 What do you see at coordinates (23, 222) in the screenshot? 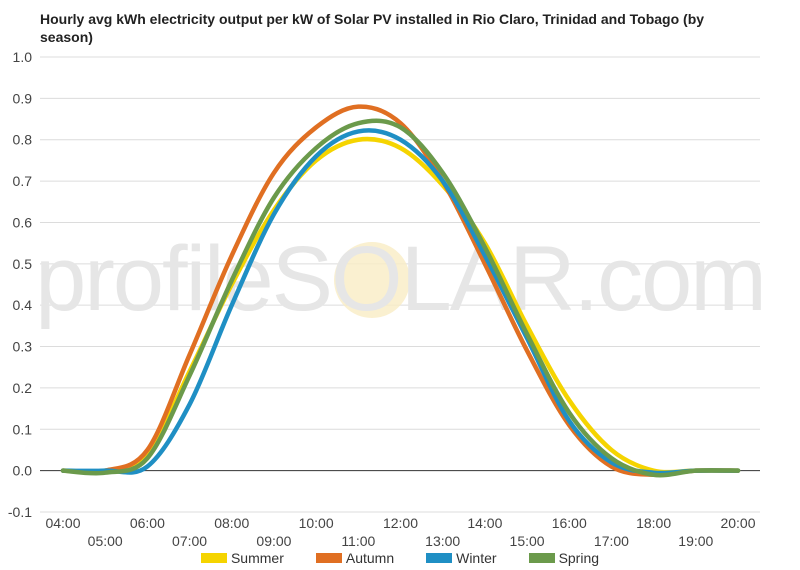
I see `y-tick-label: 0.6` at bounding box center [23, 222].